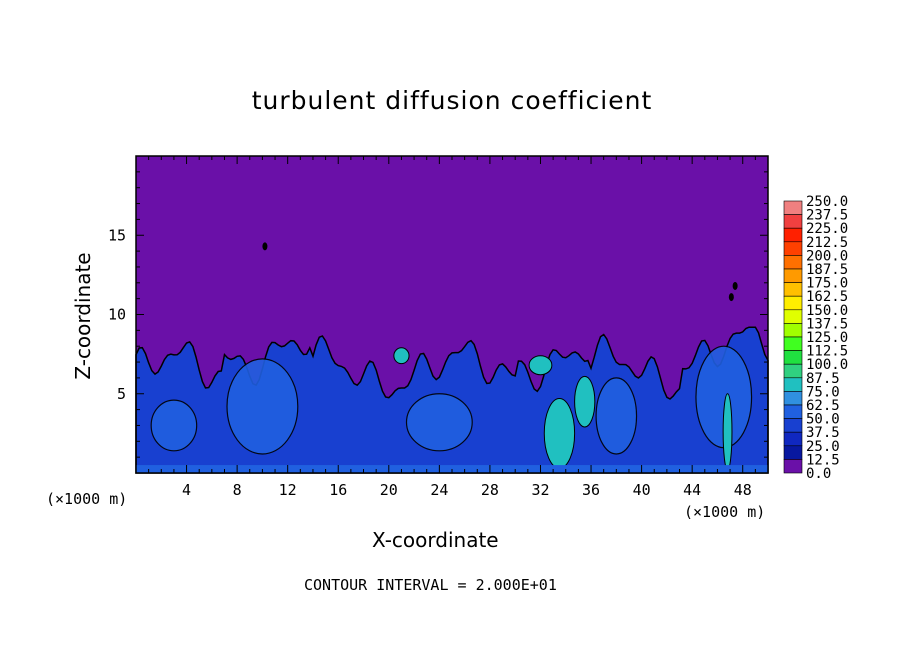 Image resolution: width=904 pixels, height=654 pixels. Describe the element at coordinates (823, 420) in the screenshot. I see `colorbar-label: 50.0` at that location.